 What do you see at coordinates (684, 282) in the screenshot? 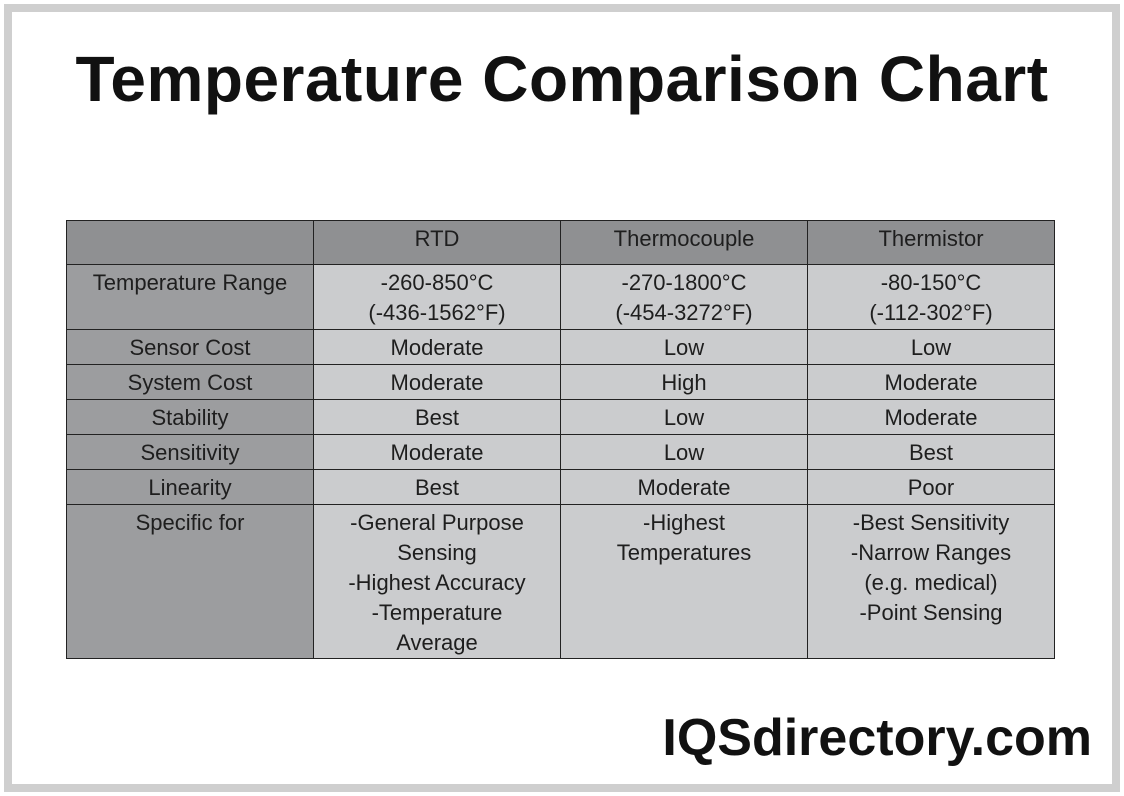
I see `cell-line: -270-1800°C` at bounding box center [684, 282].